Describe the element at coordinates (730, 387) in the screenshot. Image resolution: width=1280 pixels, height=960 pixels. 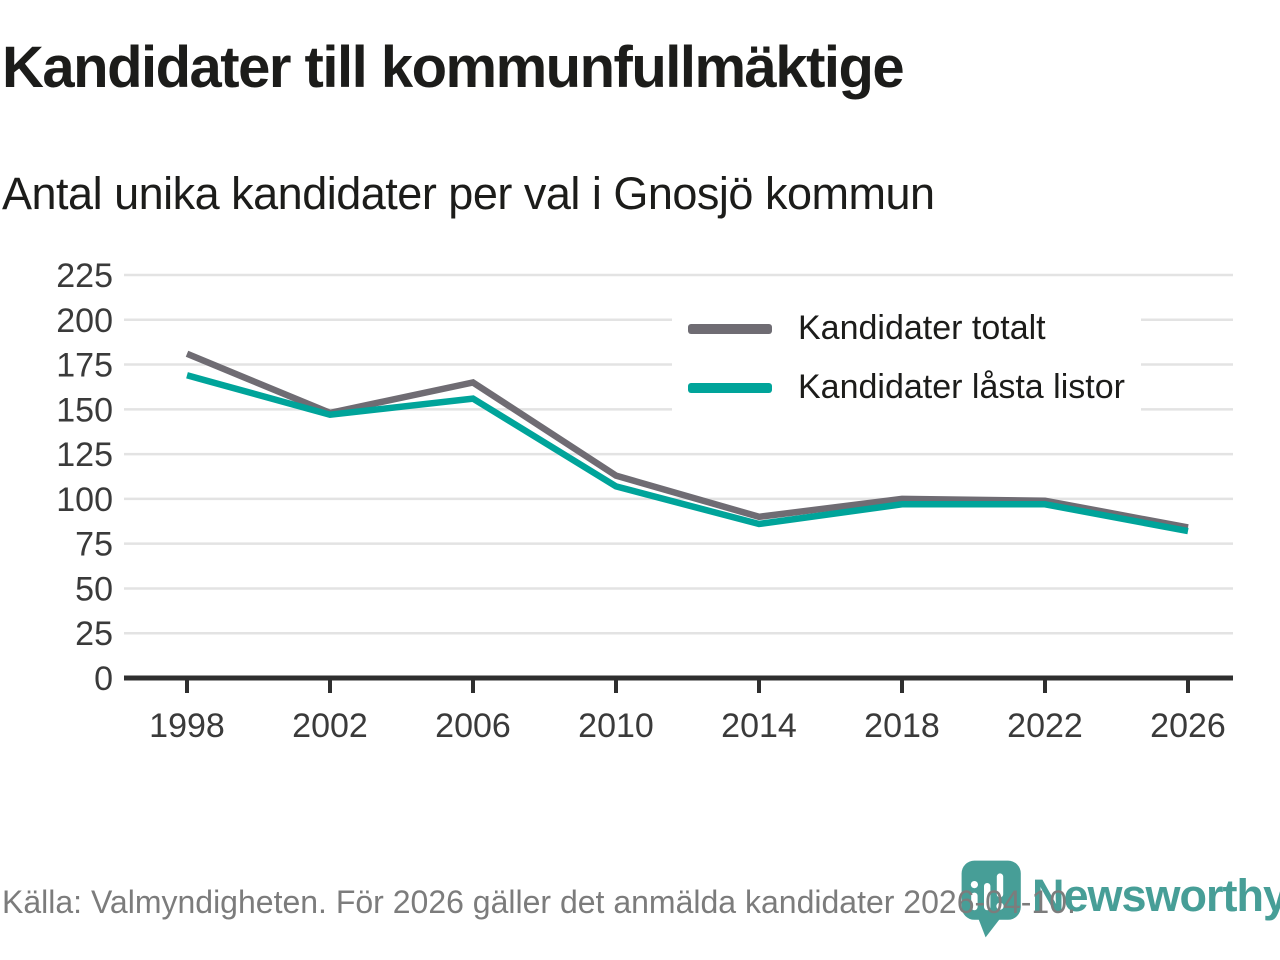
I see `legend-swatch-locked` at that location.